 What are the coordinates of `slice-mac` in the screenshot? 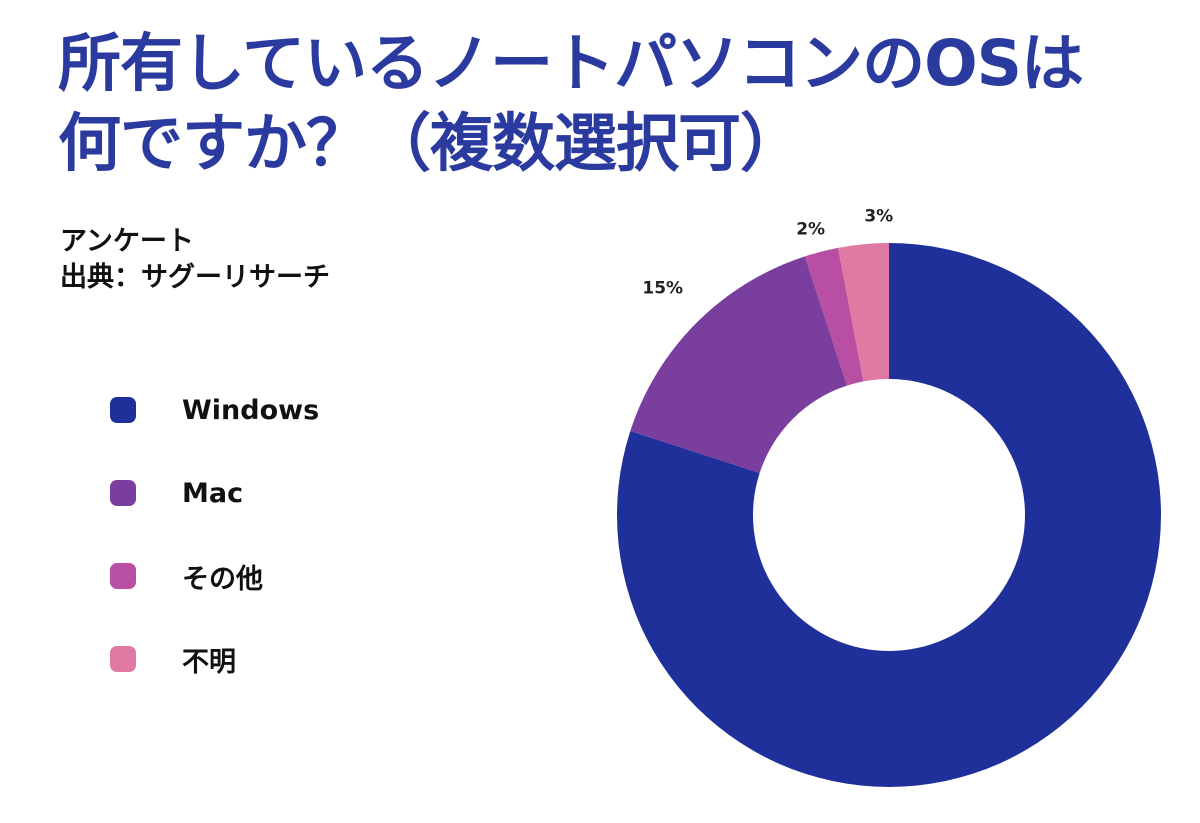 It's located at (738, 364).